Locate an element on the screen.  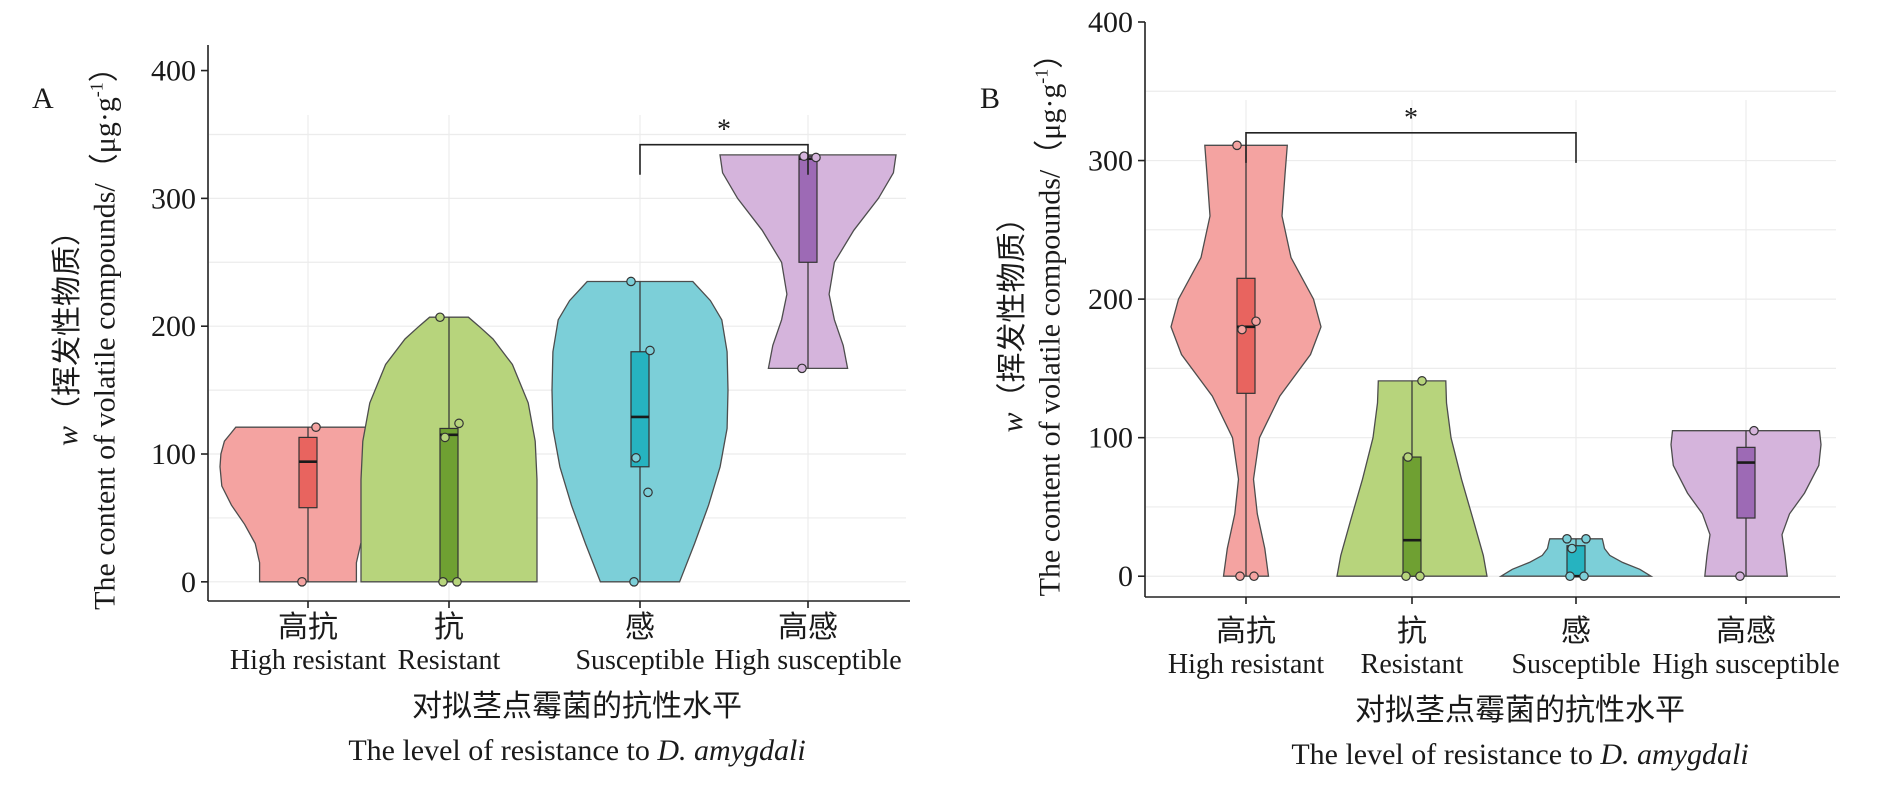
panel-label: B is located at coordinates (990, 98).